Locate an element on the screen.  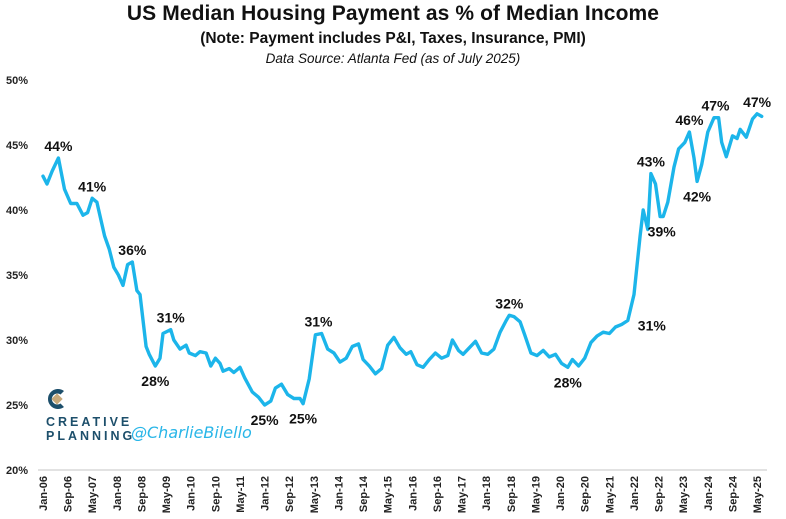
creative-planning-logo-icon is located at coordinates (56, 399).